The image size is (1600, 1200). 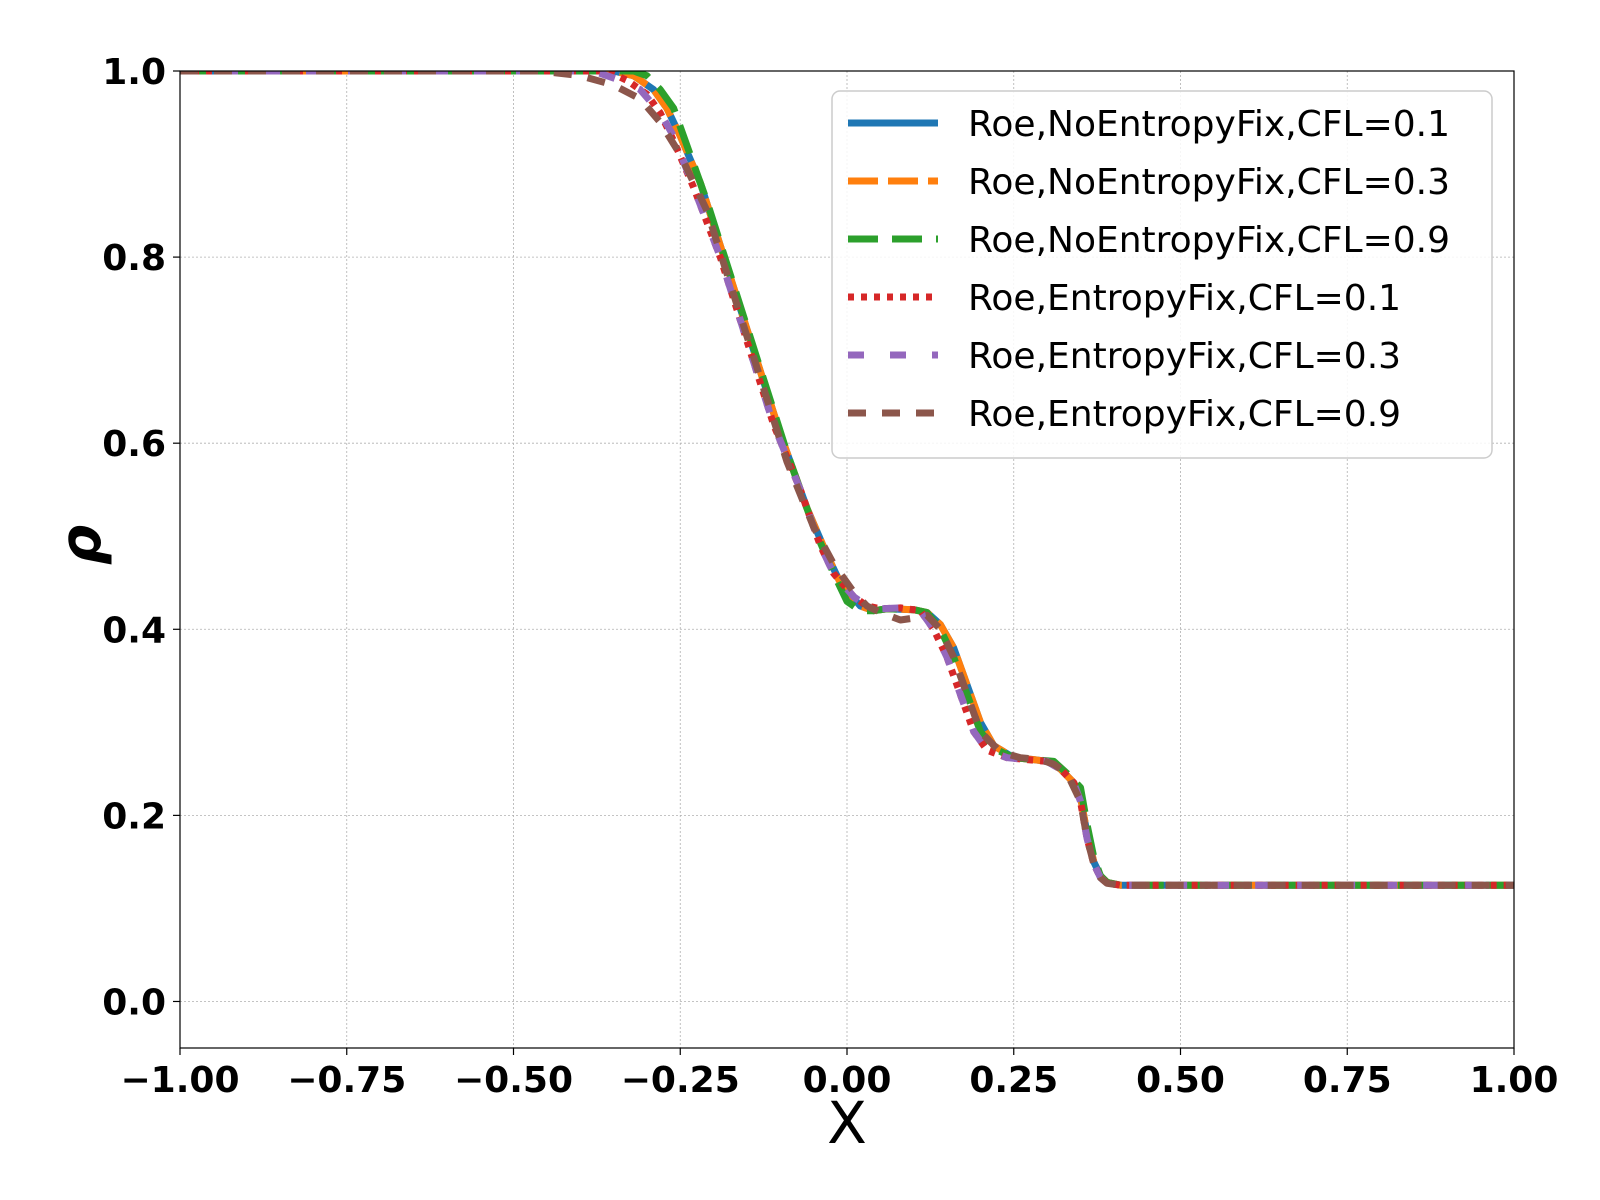 What do you see at coordinates (847, 1080) in the screenshot?
I see `x-tick-label: 0.00` at bounding box center [847, 1080].